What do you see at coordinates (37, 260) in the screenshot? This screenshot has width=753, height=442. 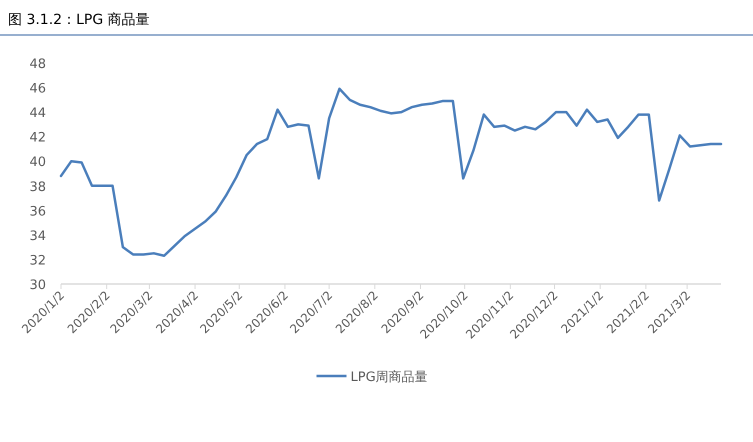 I see `y-tick-label: 32` at bounding box center [37, 260].